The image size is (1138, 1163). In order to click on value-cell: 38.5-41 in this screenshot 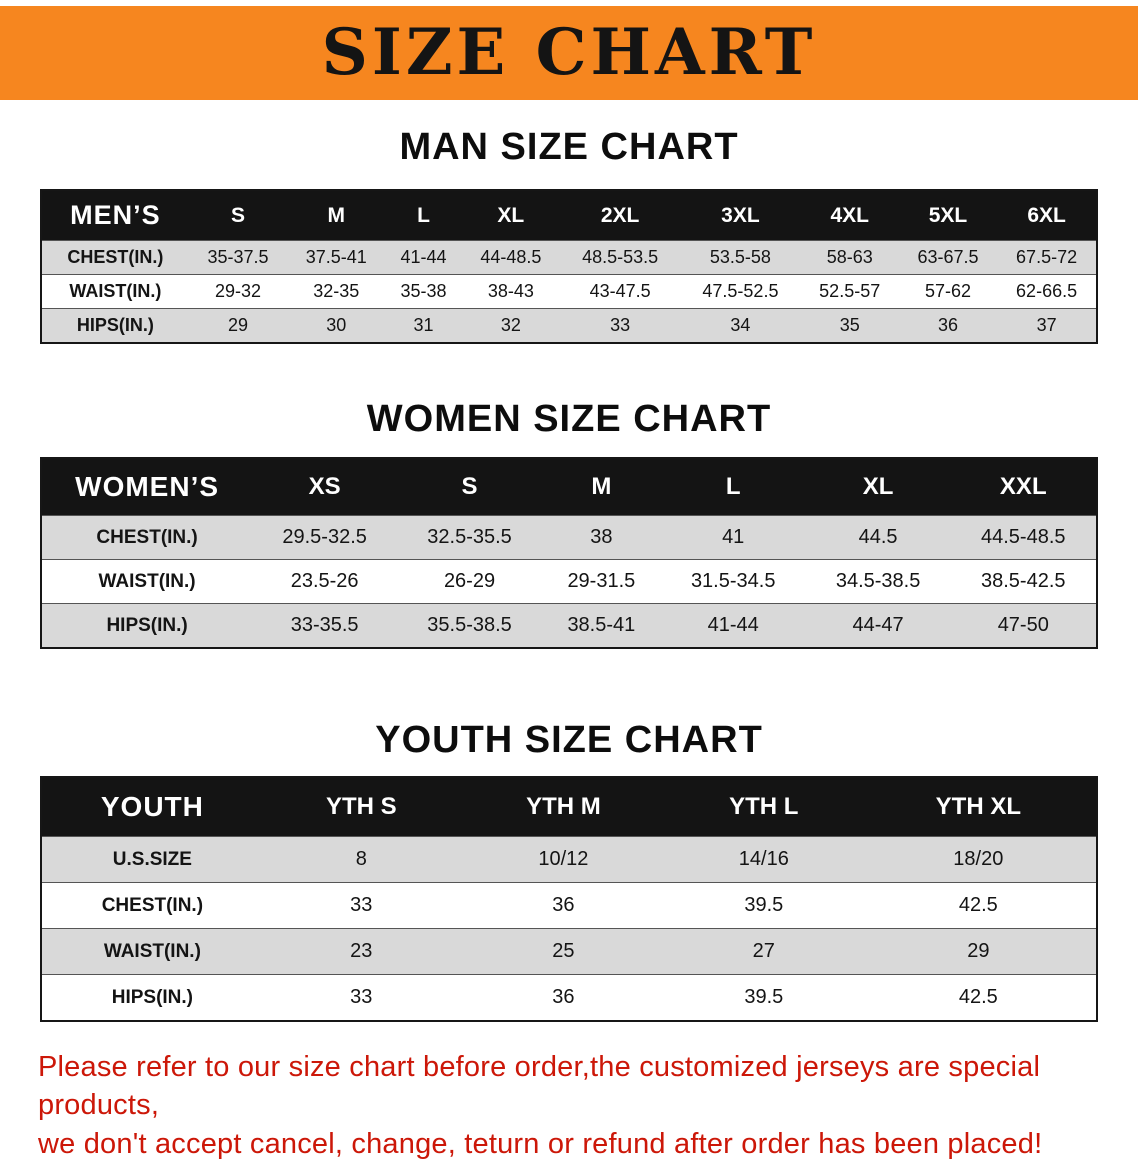, I will do `click(601, 625)`.